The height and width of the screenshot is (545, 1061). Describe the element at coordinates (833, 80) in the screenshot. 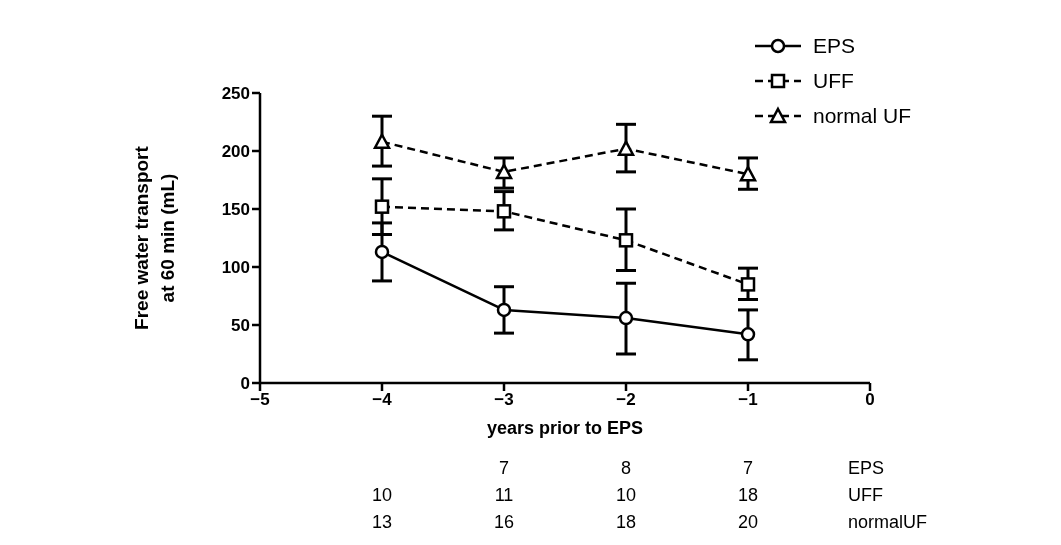

I see `legend-label: UFF` at that location.